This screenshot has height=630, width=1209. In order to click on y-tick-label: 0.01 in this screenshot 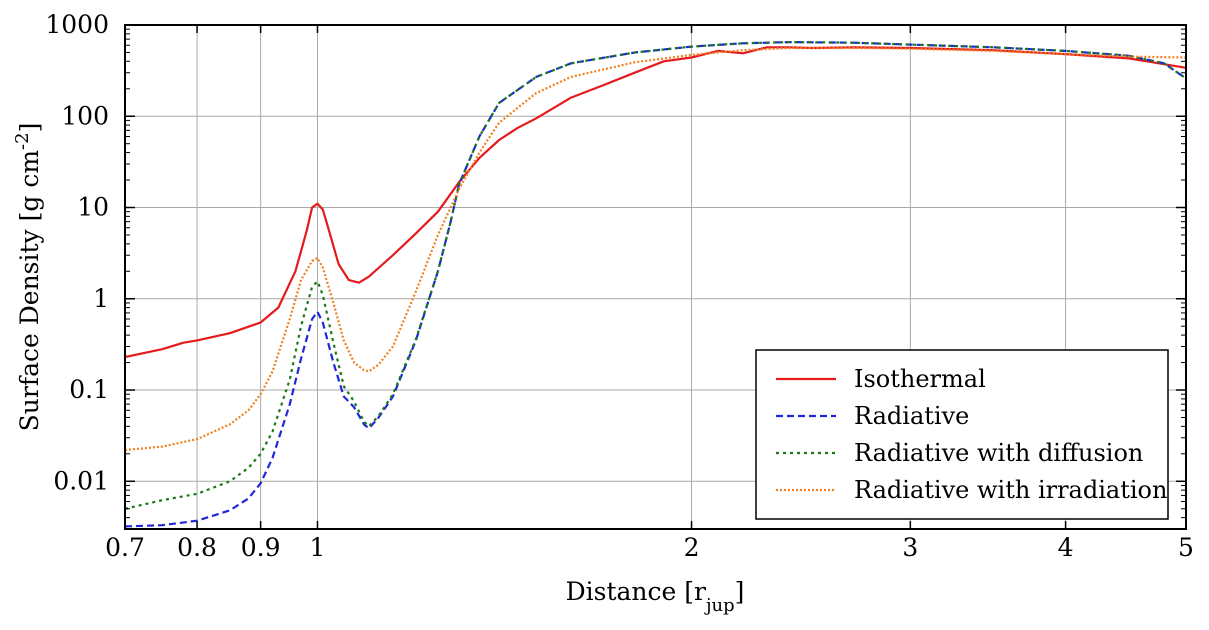, I will do `click(81, 480)`.